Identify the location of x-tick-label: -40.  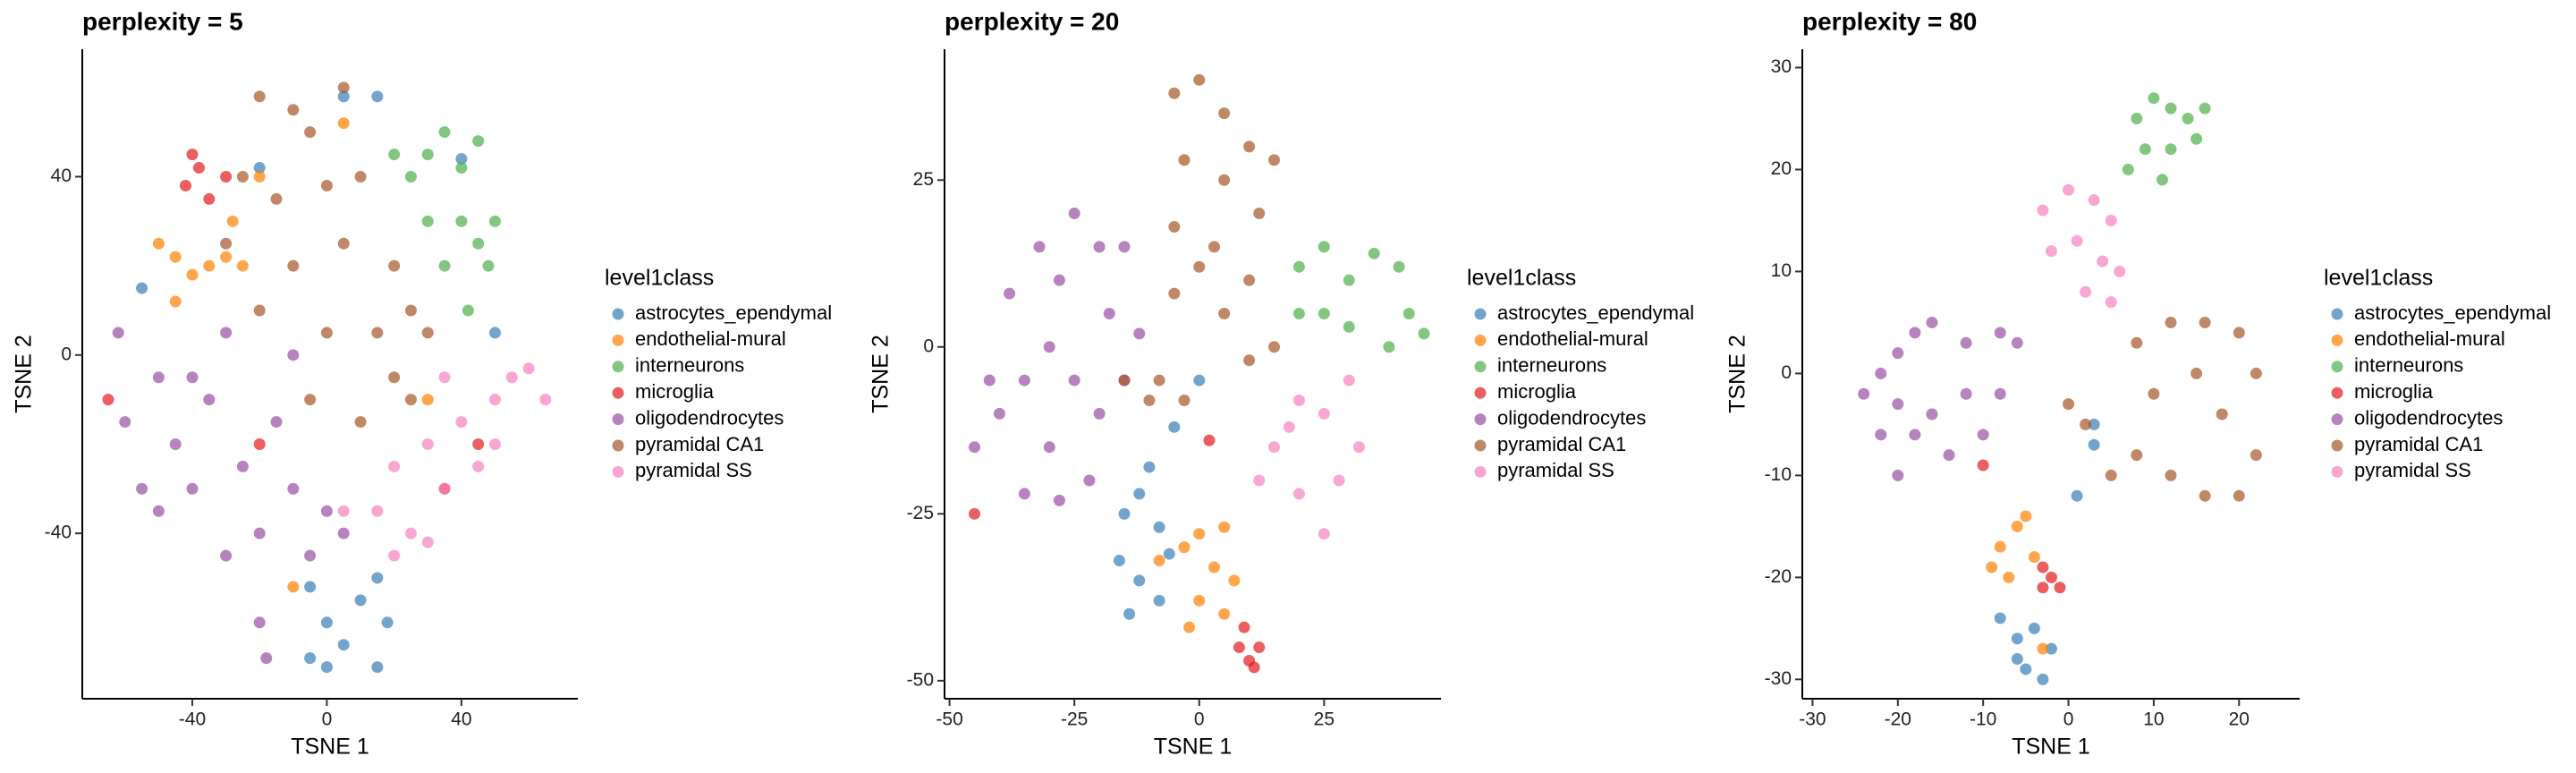
(192, 719).